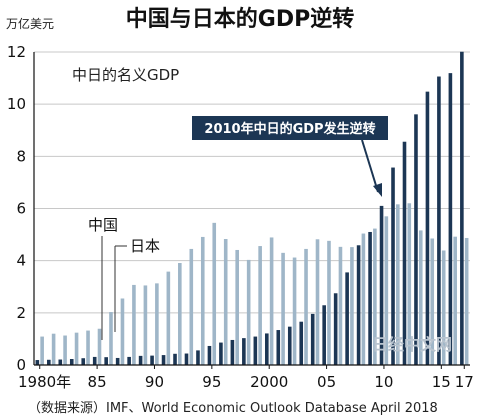 The image size is (480, 420). I want to click on chart-subtitle: 中日的名义GDP, so click(125, 75).